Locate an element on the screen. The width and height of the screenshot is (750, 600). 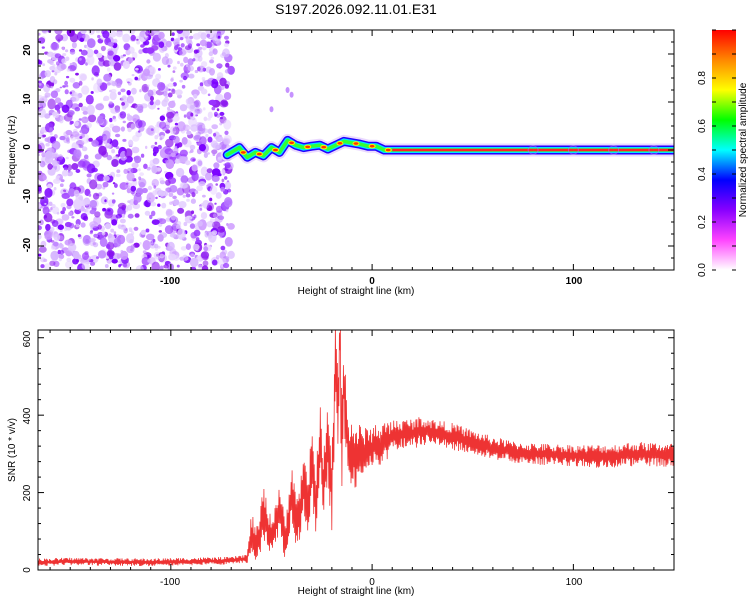
track-core is located at coordinates (388, 150).